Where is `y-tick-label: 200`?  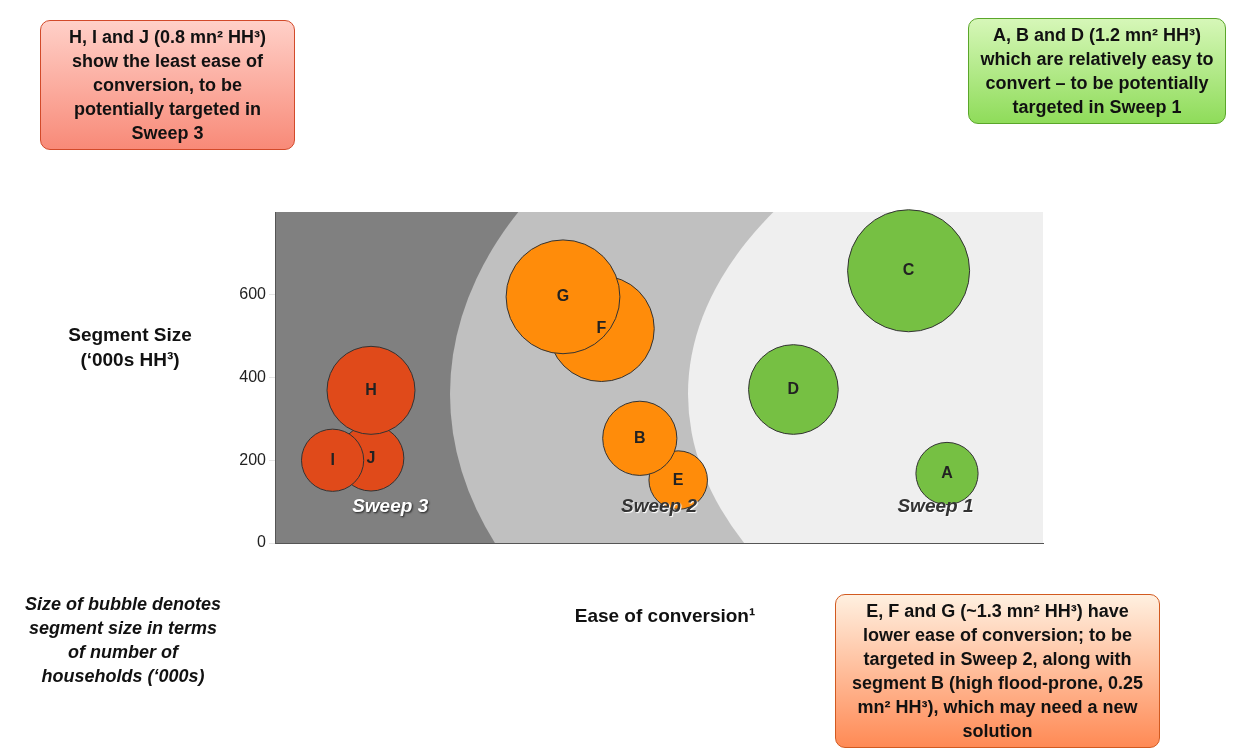 y-tick-label: 200 is located at coordinates (253, 459).